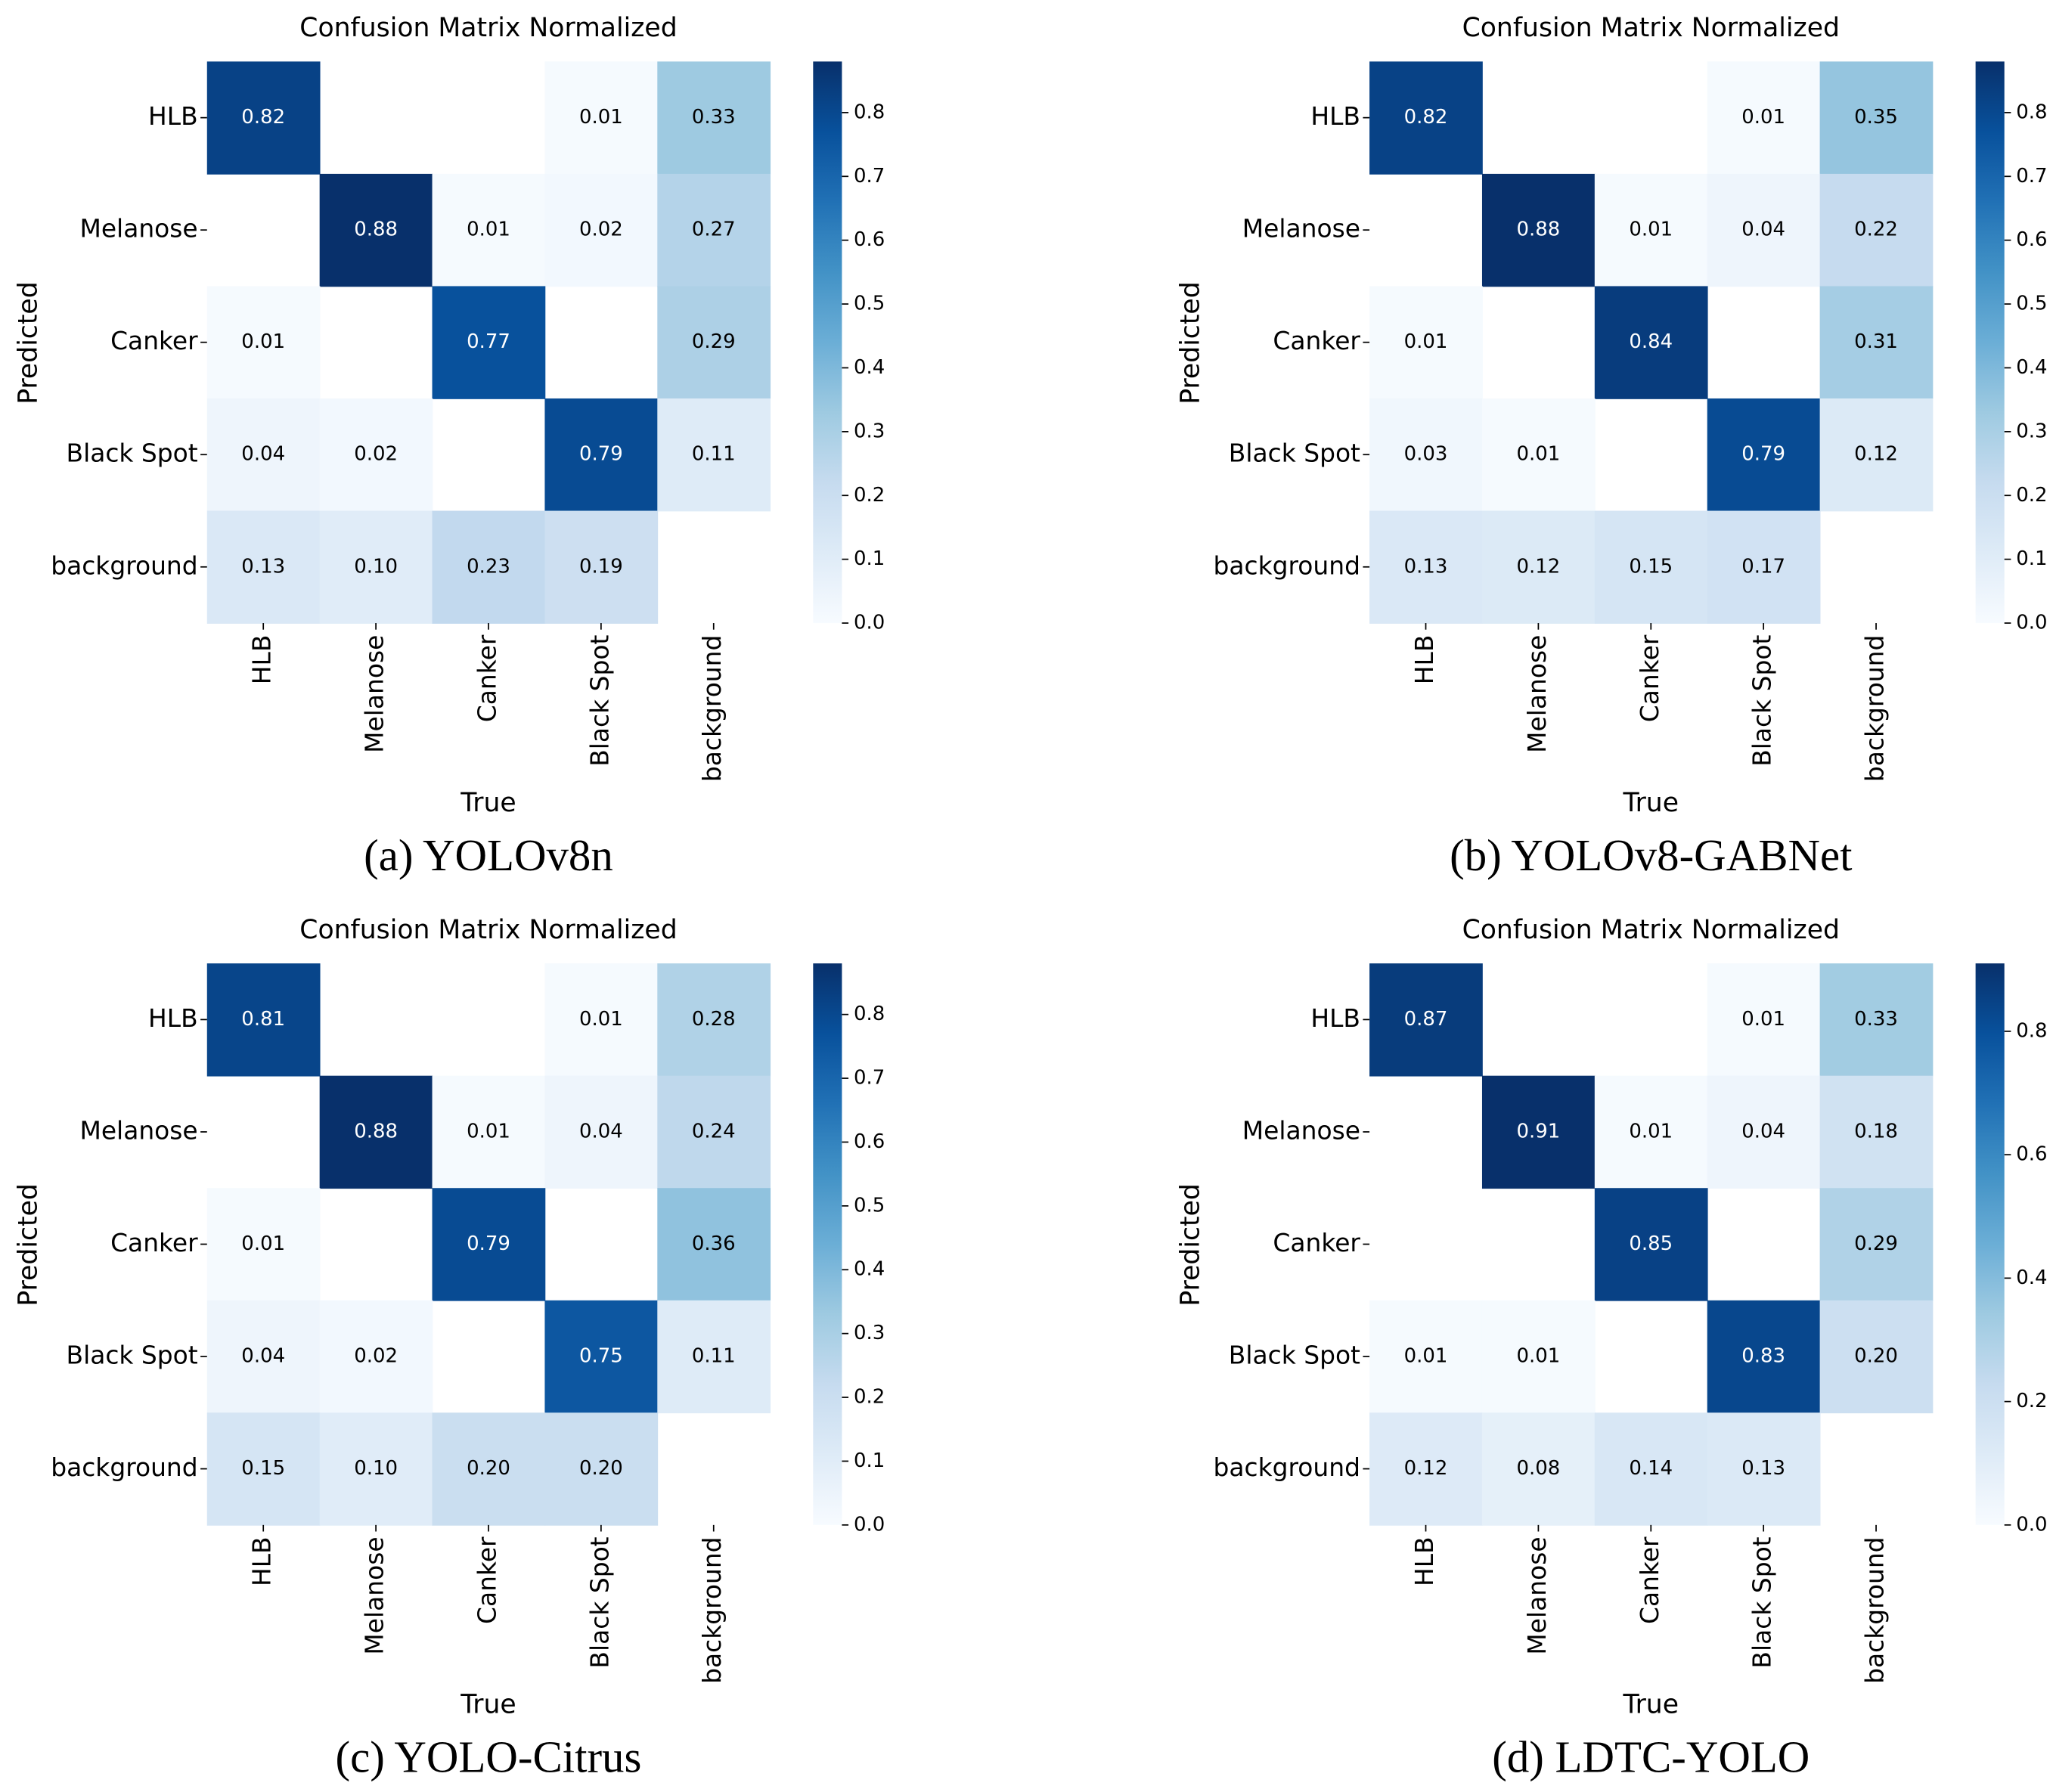 The width and height of the screenshot is (2053, 1792). What do you see at coordinates (869, 1205) in the screenshot?
I see `colorbar-tick-label: 0.5` at bounding box center [869, 1205].